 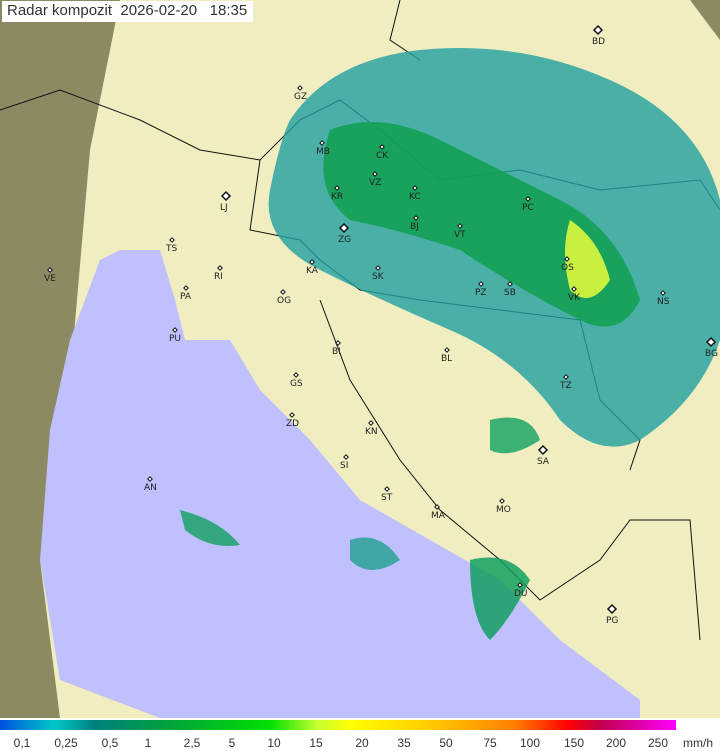 What do you see at coordinates (218, 277) in the screenshot?
I see `city-label: RI` at bounding box center [218, 277].